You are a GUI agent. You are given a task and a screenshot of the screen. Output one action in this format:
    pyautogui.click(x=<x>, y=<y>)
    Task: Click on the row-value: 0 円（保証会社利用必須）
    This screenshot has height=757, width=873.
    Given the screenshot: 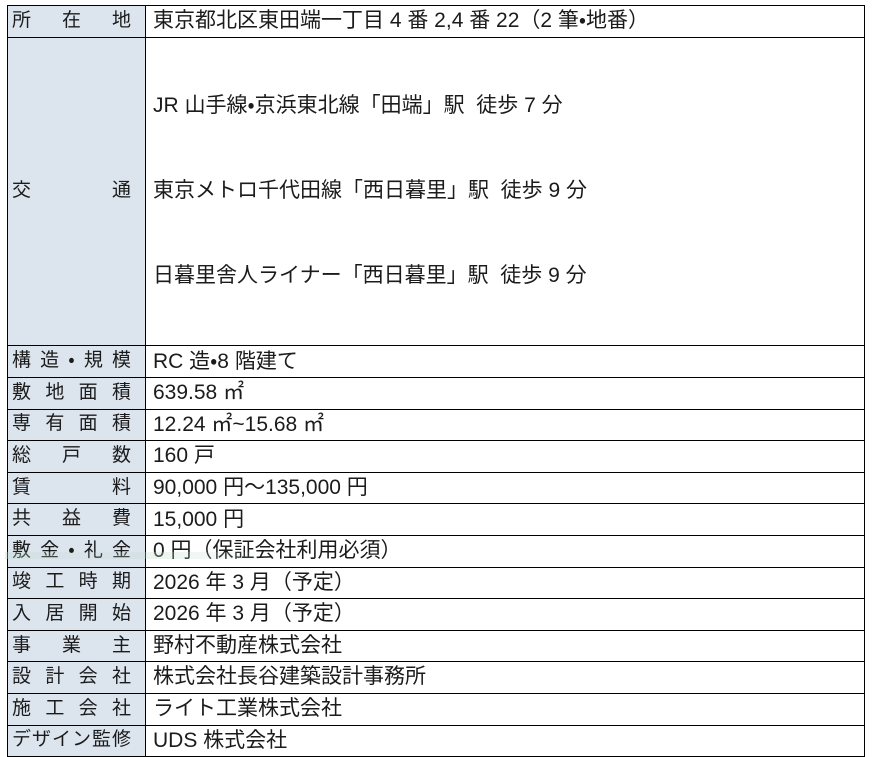 What is the action you would take?
    pyautogui.click(x=505, y=551)
    